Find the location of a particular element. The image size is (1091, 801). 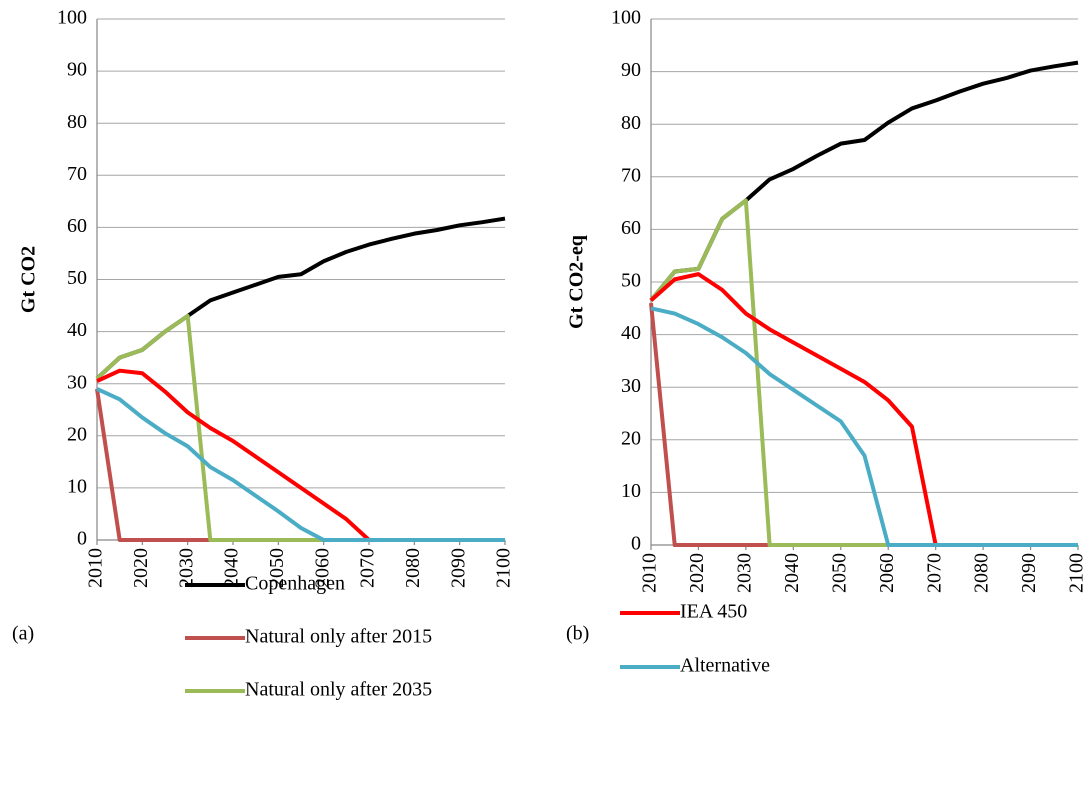

panel-label: (a) is located at coordinates (23, 634).